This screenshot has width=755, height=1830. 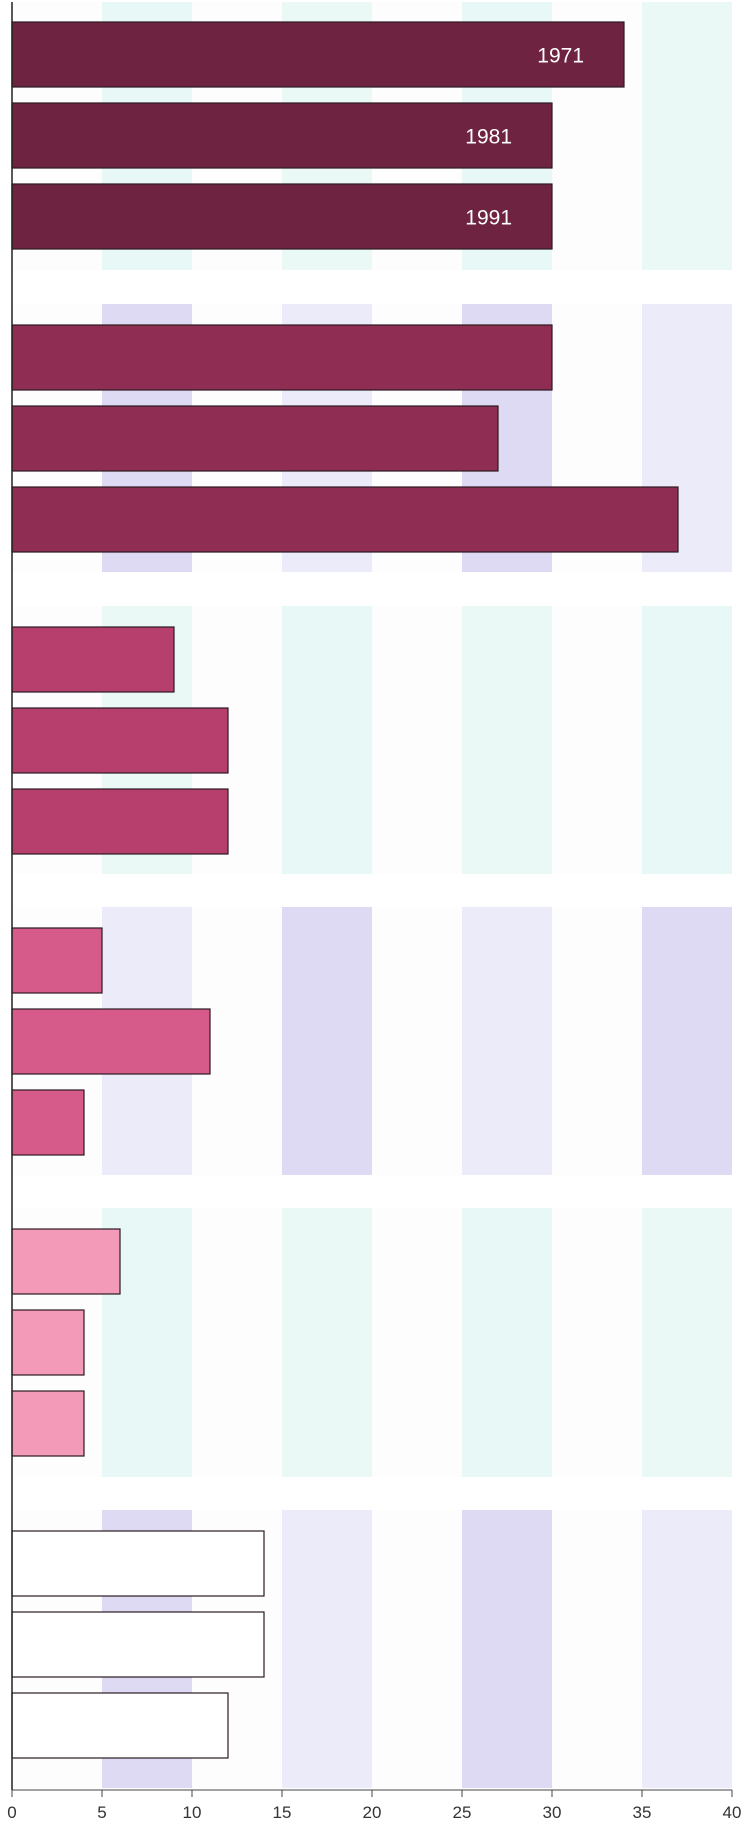 What do you see at coordinates (282, 1812) in the screenshot?
I see `x-tick-label: 15` at bounding box center [282, 1812].